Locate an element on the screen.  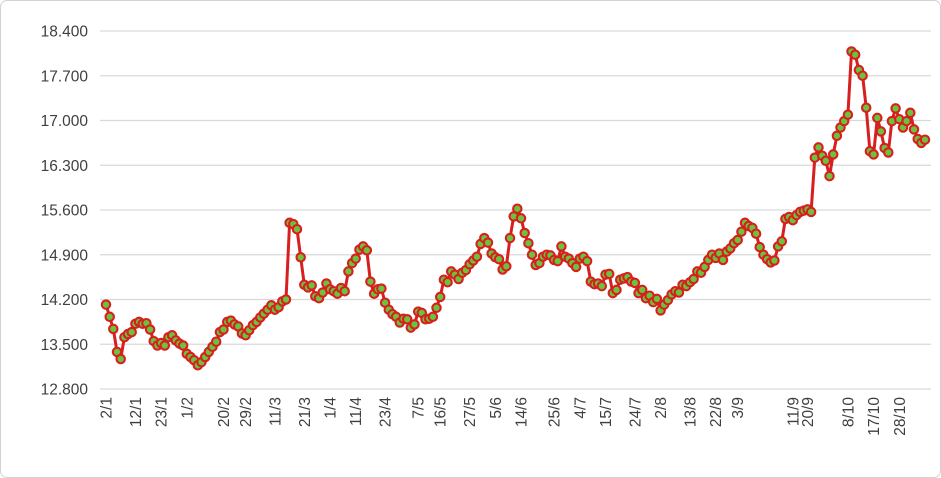
x-axis-tick-label: 20/2 is located at coordinates (224, 412).